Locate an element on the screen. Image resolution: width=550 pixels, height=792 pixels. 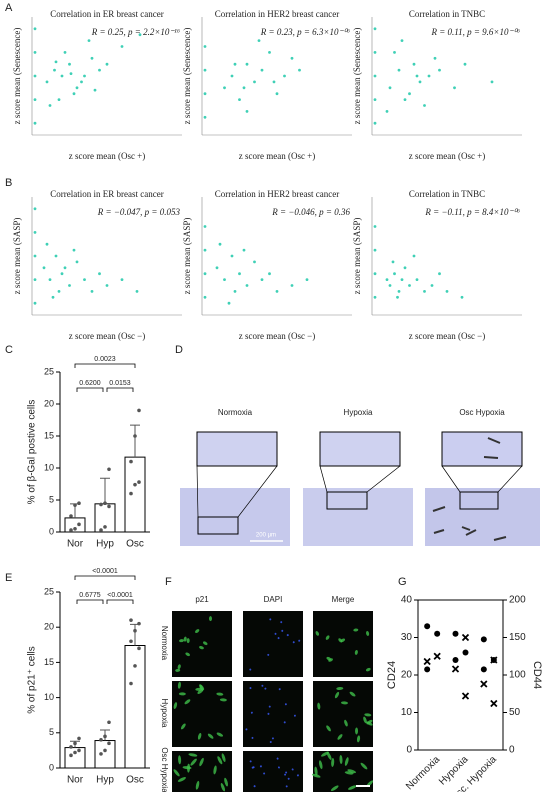
p-value: 0.0023 is located at coordinates (105, 359).